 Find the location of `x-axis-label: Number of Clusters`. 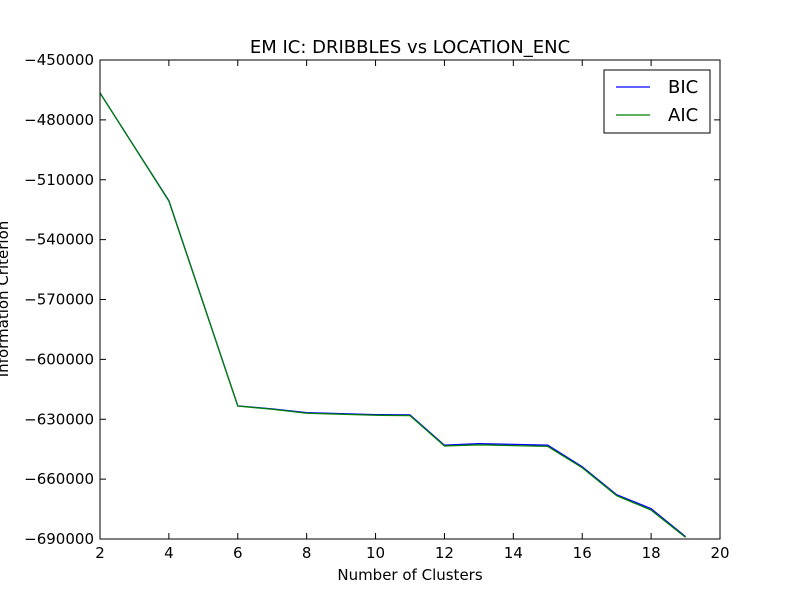

x-axis-label: Number of Clusters is located at coordinates (409, 575).